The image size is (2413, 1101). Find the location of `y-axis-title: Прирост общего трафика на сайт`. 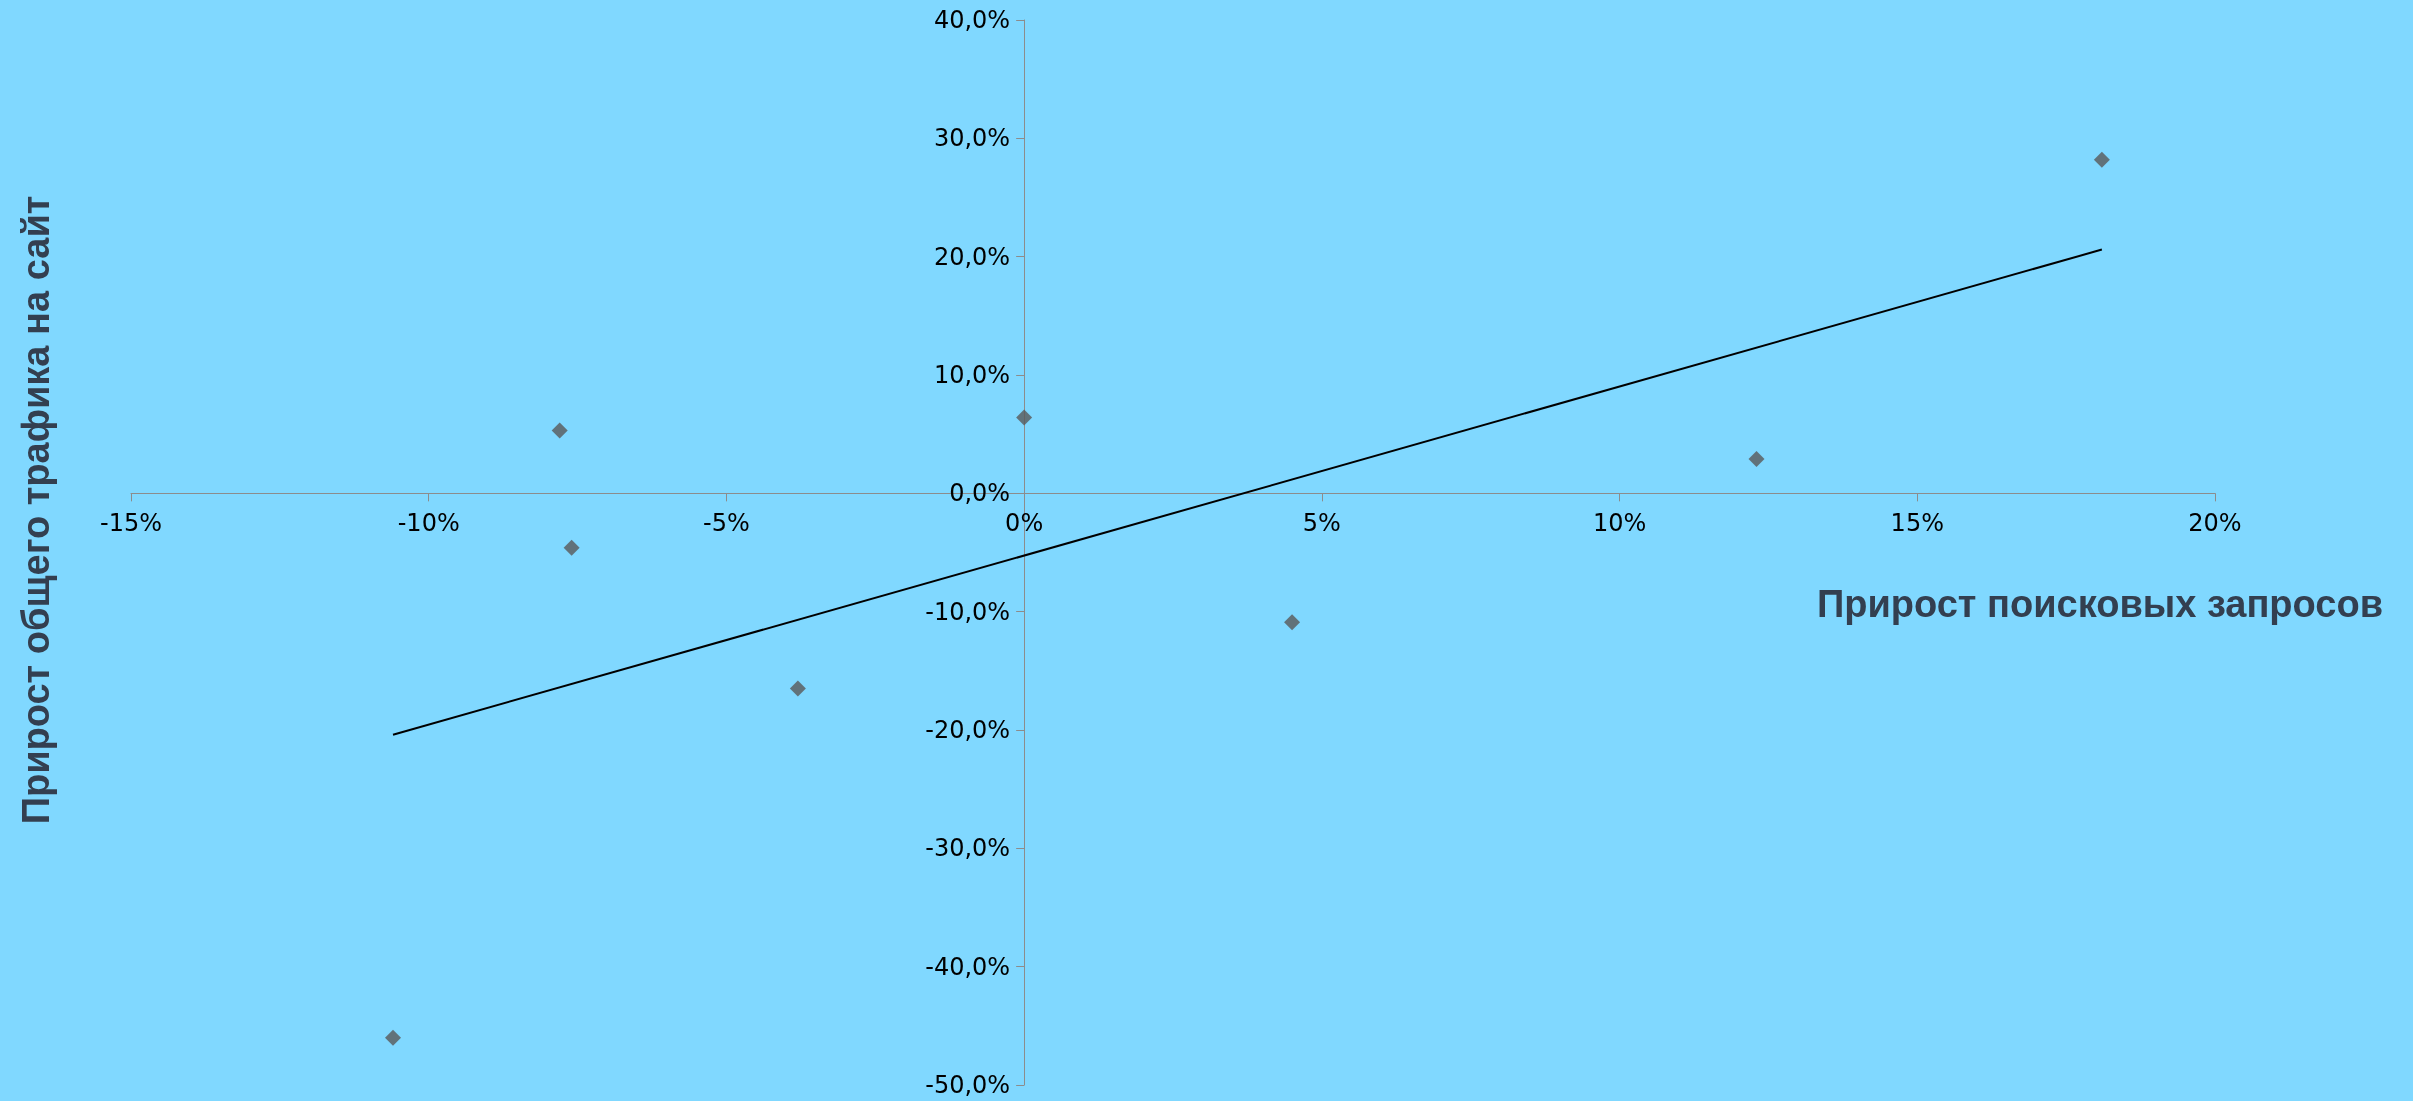

y-axis-title: Прирост общего трафика на сайт is located at coordinates (36, 510).